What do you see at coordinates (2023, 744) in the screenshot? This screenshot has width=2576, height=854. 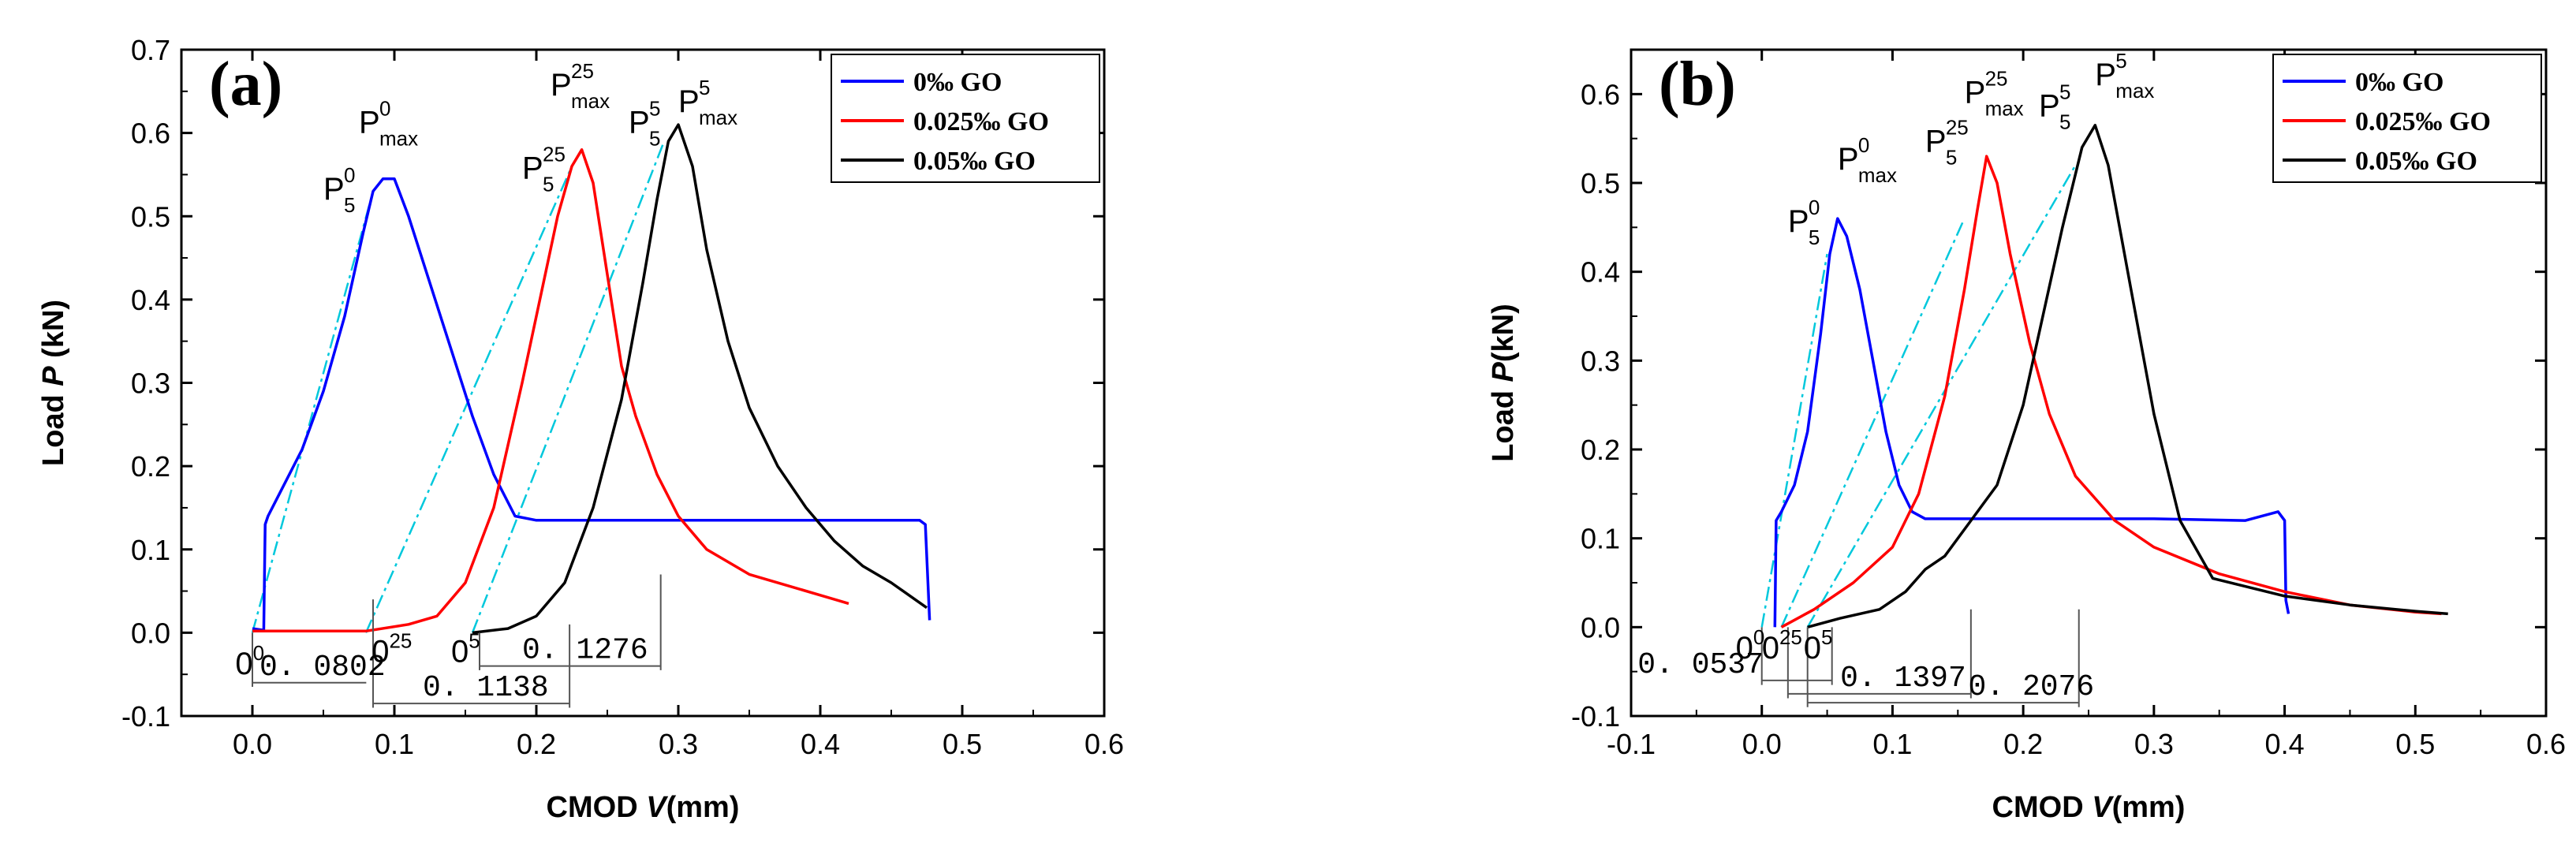 I see `x-tick-label: 0.2` at bounding box center [2023, 744].